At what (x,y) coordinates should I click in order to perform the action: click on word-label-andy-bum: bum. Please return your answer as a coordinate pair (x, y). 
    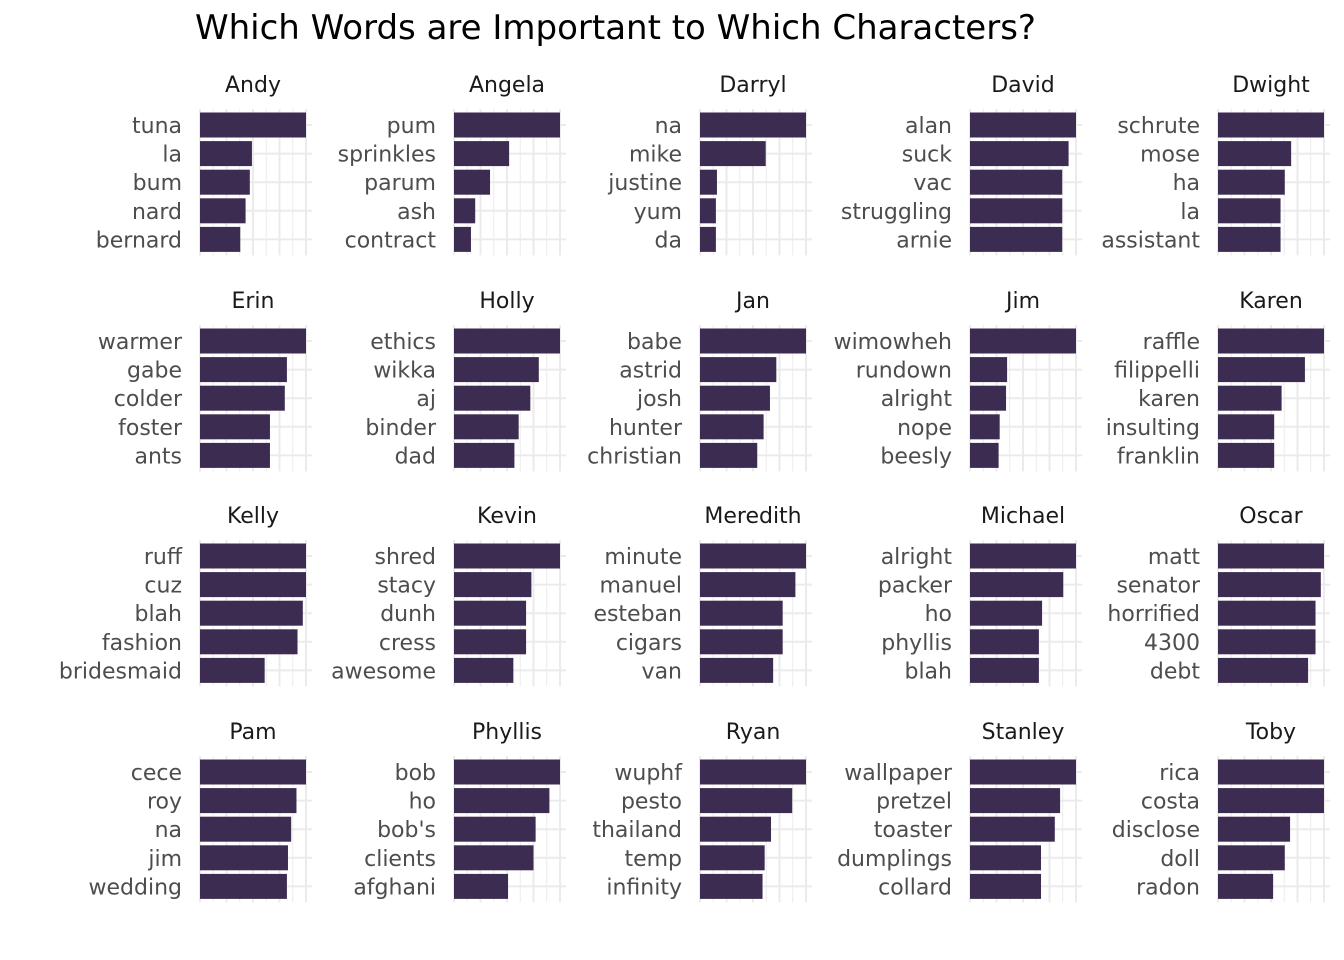
    Looking at the image, I should click on (157, 183).